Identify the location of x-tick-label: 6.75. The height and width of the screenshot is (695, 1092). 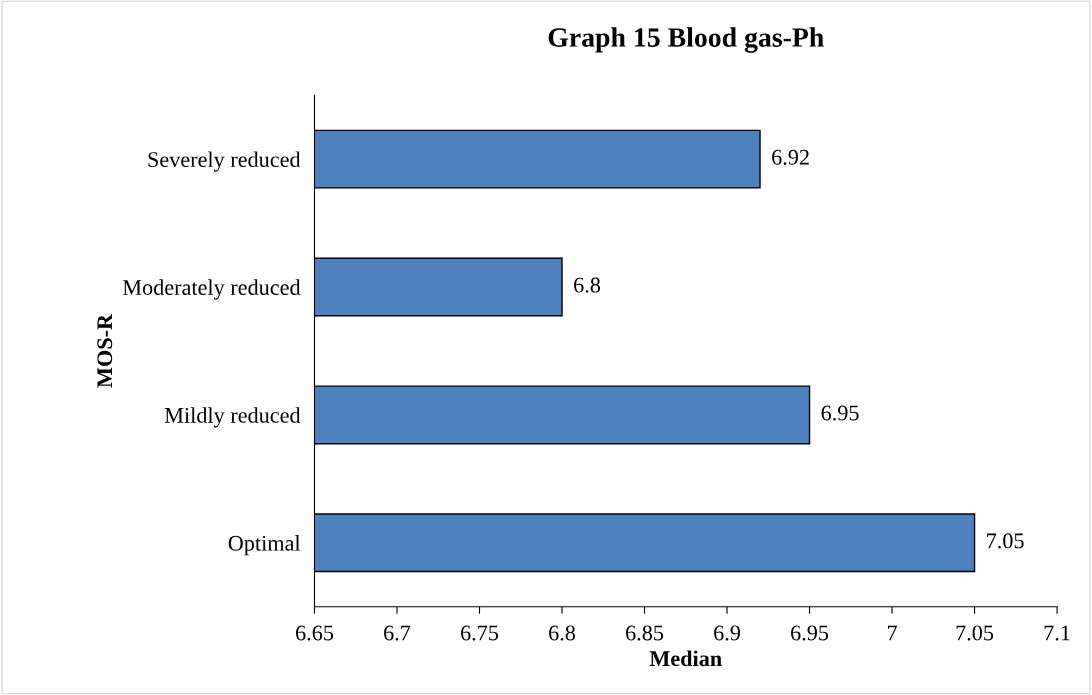
(480, 633).